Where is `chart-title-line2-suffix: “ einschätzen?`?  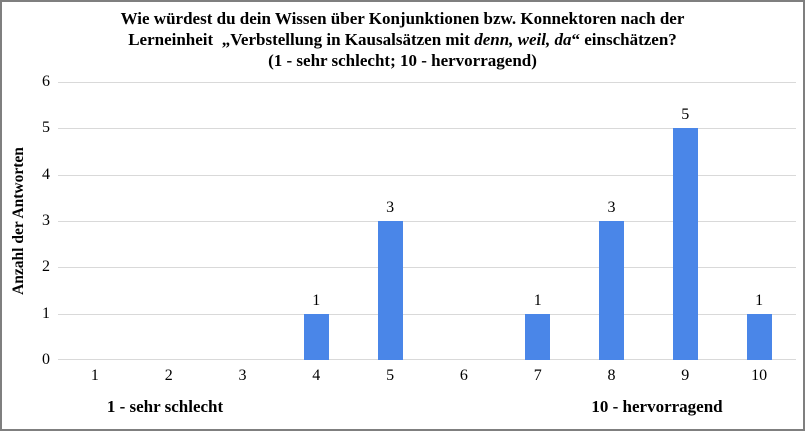
chart-title-line2-suffix: “ einschätzen? is located at coordinates (624, 39).